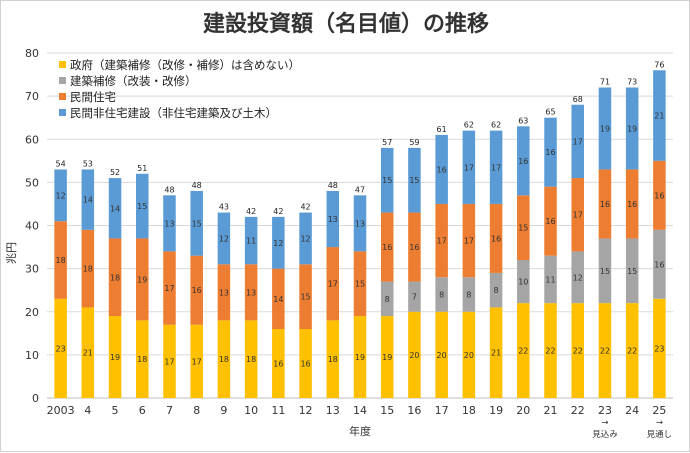  I want to click on bar-total-label: 61, so click(442, 129).